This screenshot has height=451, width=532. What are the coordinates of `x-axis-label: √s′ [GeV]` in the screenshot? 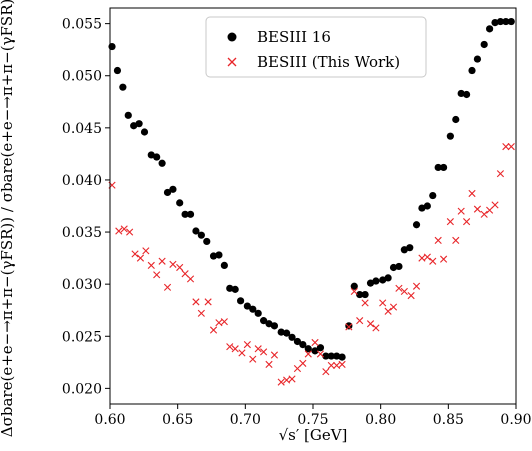 It's located at (313, 435).